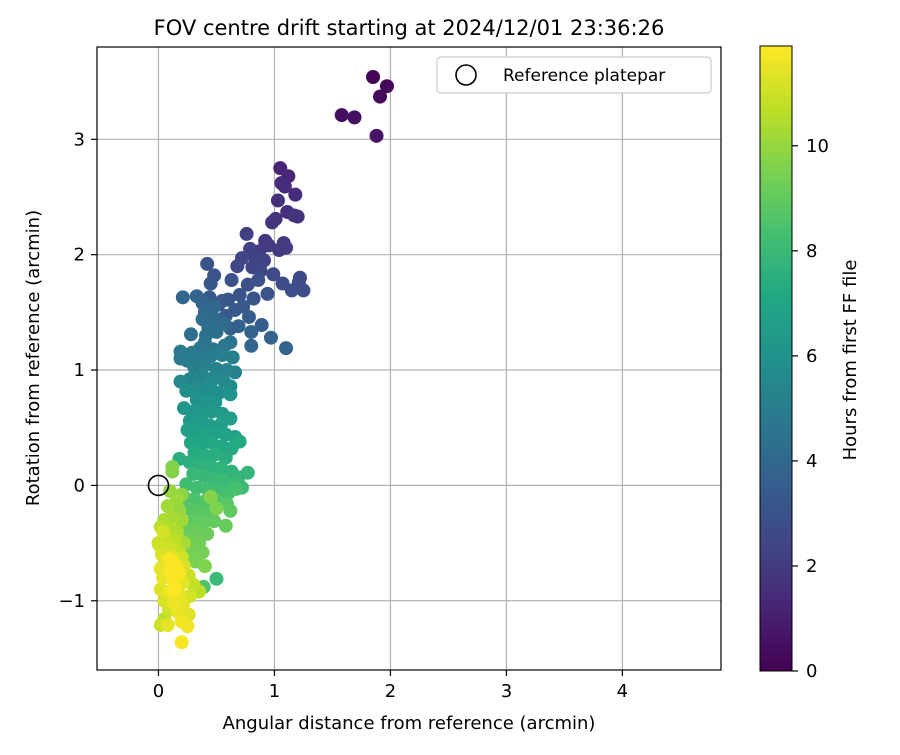 This screenshot has height=755, width=900. Describe the element at coordinates (776, 358) in the screenshot. I see `colorbar` at that location.